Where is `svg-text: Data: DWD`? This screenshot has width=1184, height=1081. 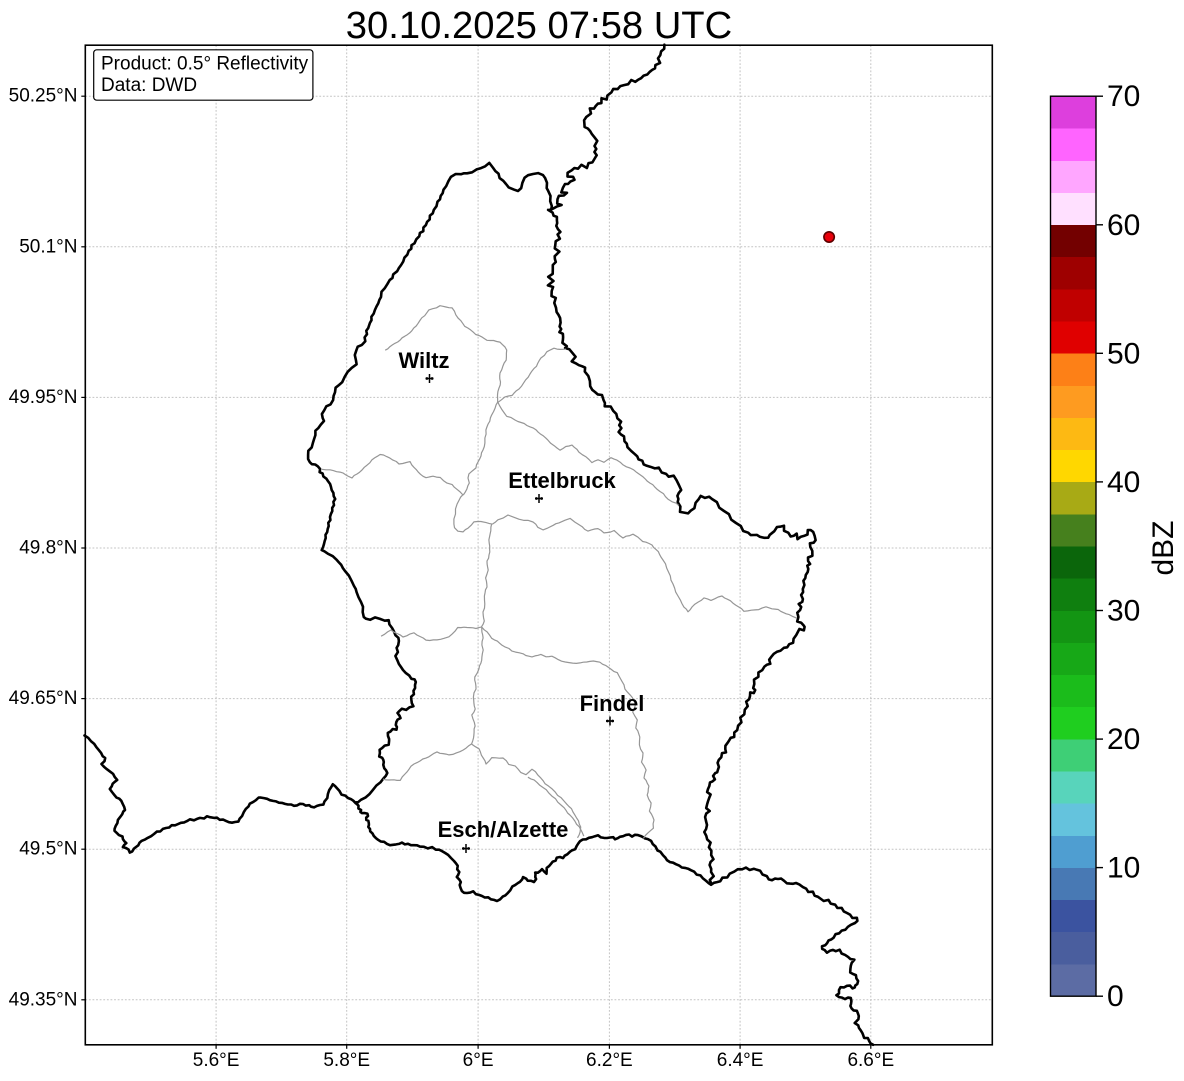
svg-text: Data: DWD is located at coordinates (149, 85).